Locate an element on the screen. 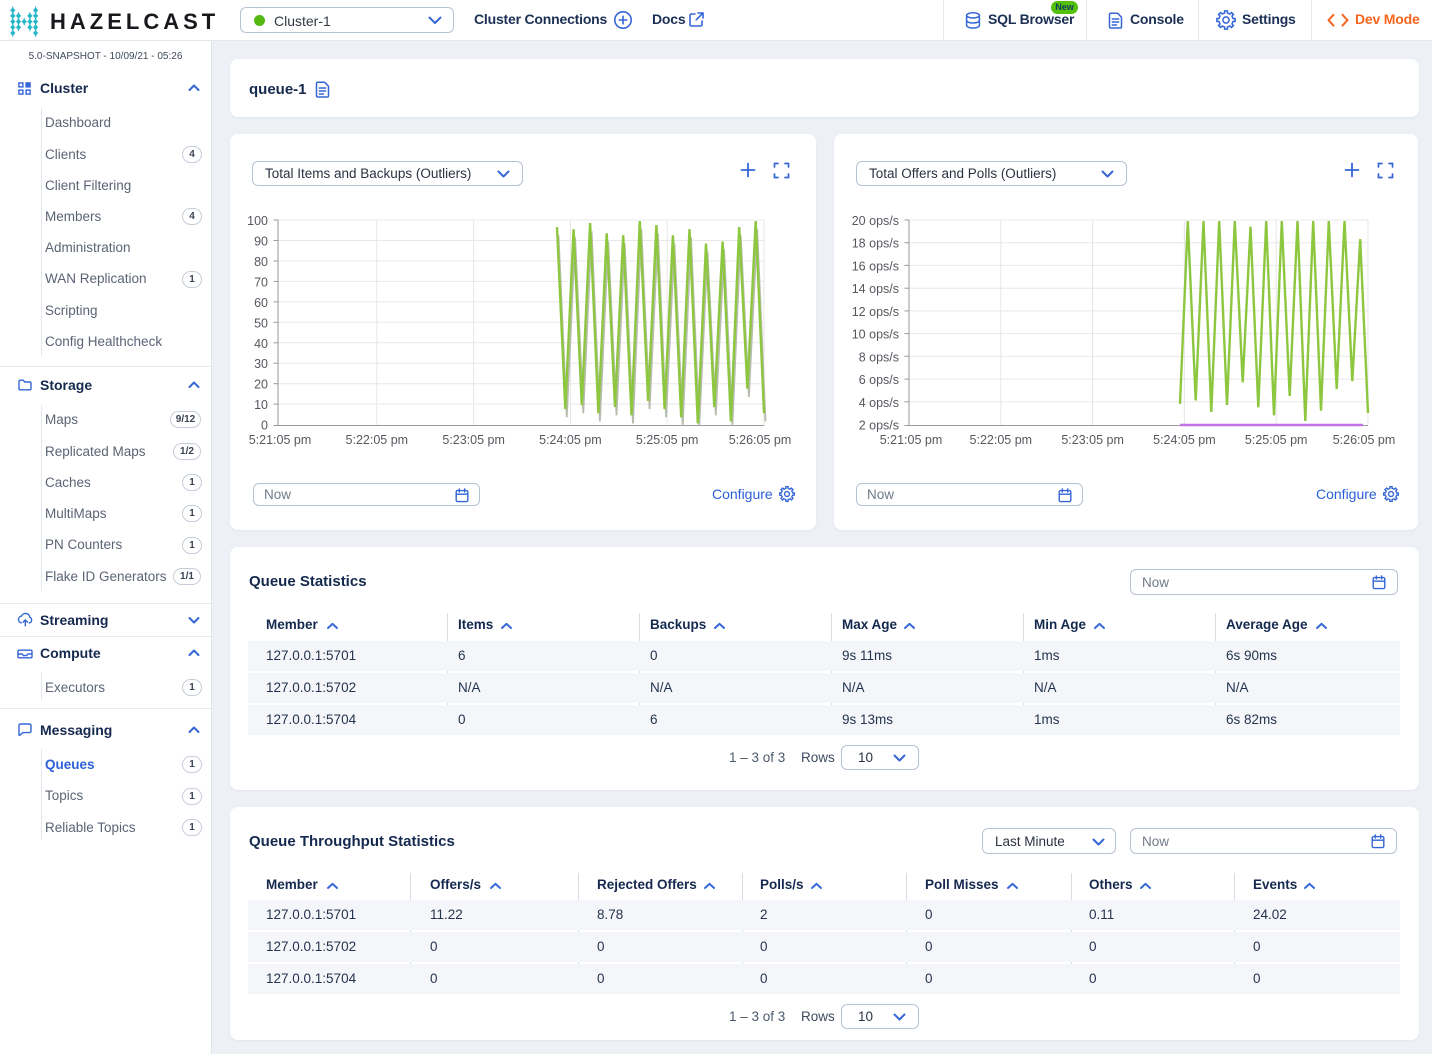  svg-text: 10 is located at coordinates (261, 405).